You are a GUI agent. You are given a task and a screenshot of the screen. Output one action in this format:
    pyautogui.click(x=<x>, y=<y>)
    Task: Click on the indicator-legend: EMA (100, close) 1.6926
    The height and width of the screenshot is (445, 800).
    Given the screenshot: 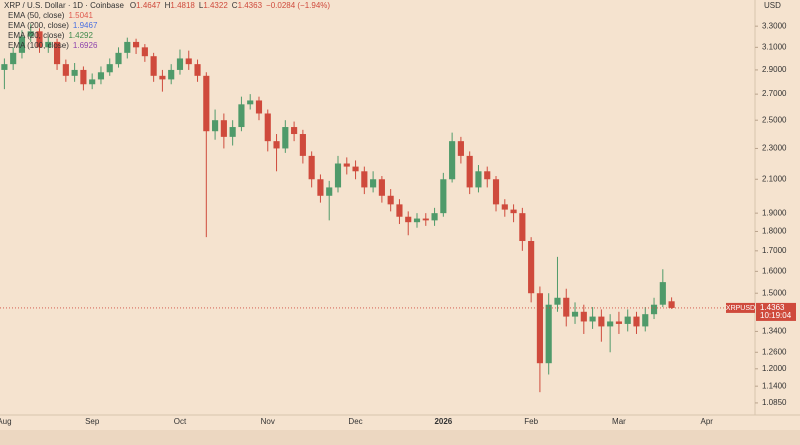 What is the action you would take?
    pyautogui.click(x=53, y=45)
    